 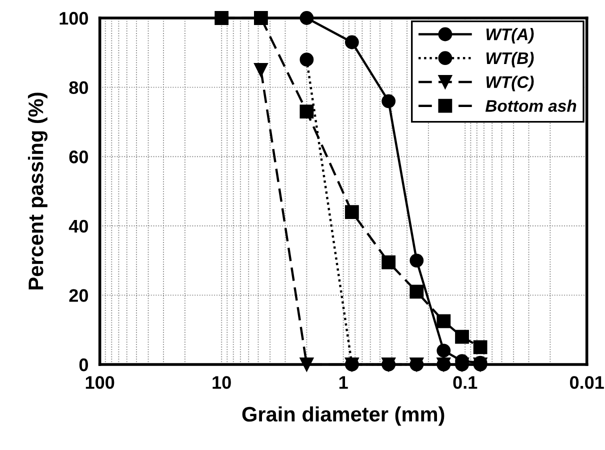 What do you see at coordinates (221, 382) in the screenshot?
I see `x-tick-label: 10` at bounding box center [221, 382].